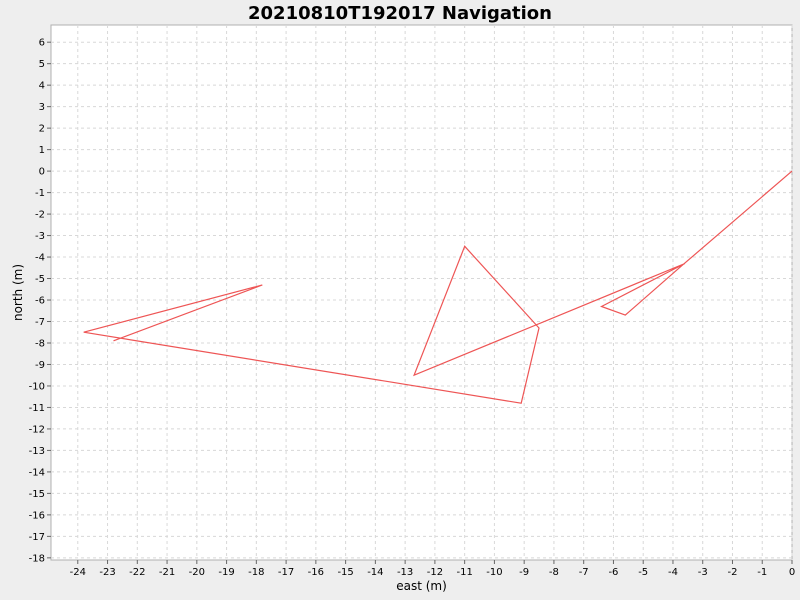 This screenshot has height=600, width=800. Describe the element at coordinates (42, 150) in the screenshot. I see `y-tick-label: 1` at that location.